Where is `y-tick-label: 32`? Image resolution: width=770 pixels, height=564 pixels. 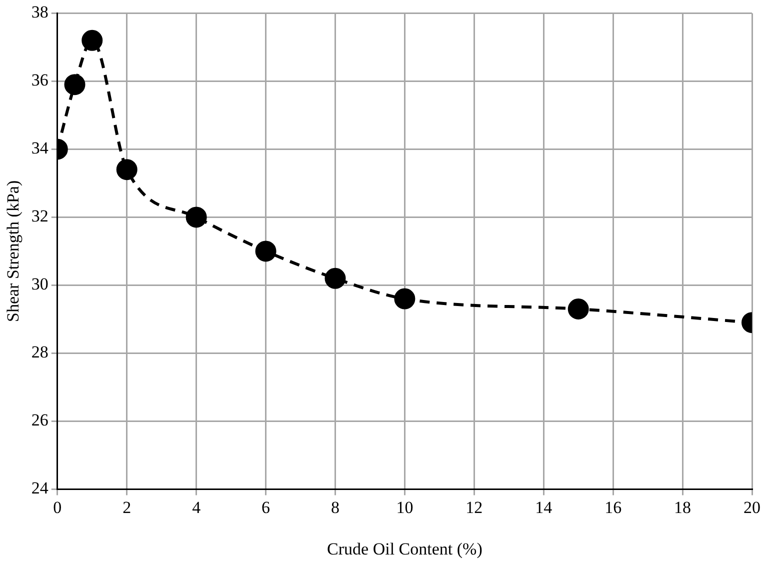 y-tick-label: 32 is located at coordinates (39, 216).